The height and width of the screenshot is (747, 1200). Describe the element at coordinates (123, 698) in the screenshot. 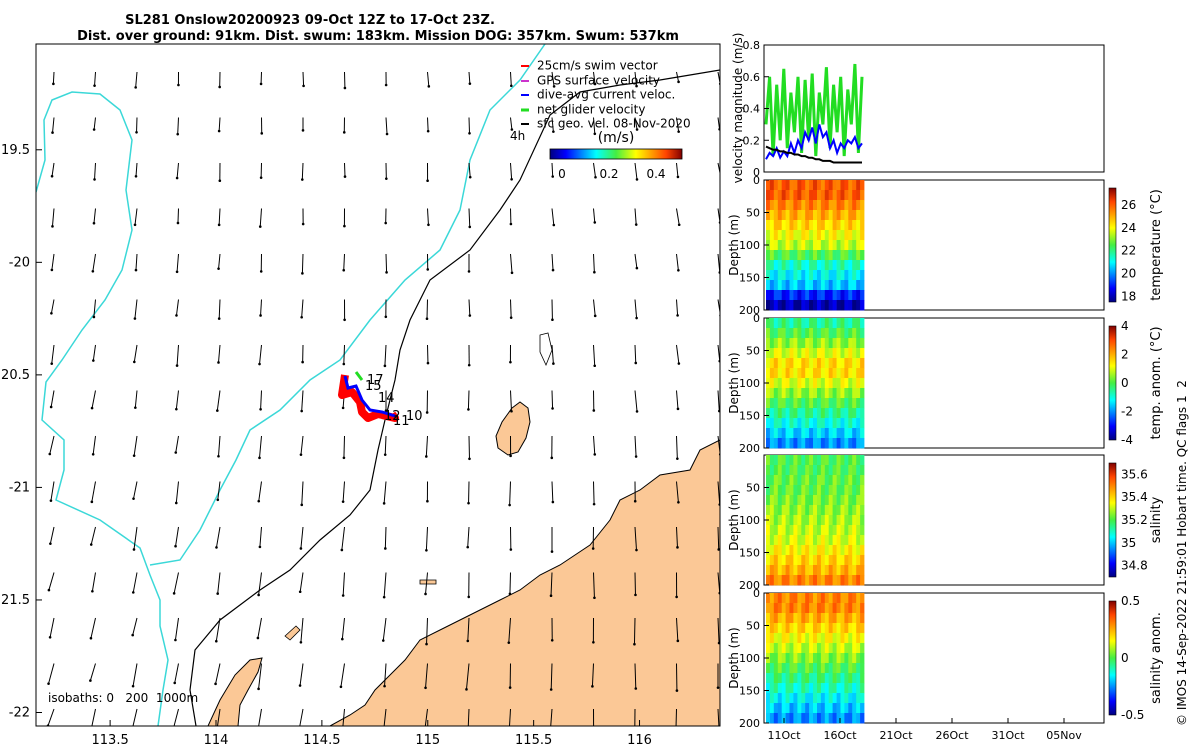

I see `isobaths-label: isobaths: 0 200 1000m` at that location.